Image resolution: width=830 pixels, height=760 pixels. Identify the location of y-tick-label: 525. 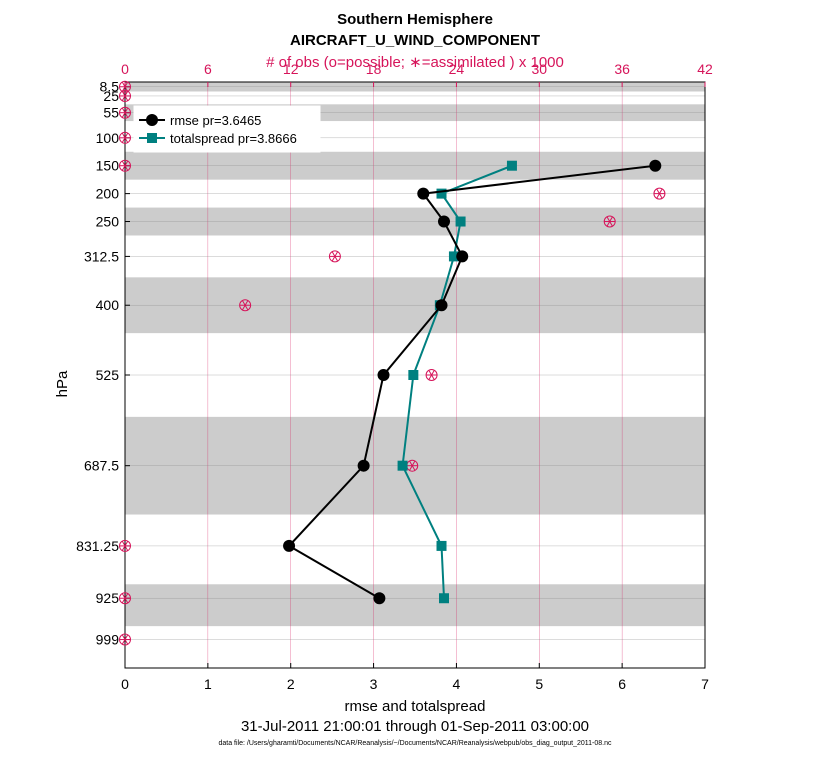
(108, 375).